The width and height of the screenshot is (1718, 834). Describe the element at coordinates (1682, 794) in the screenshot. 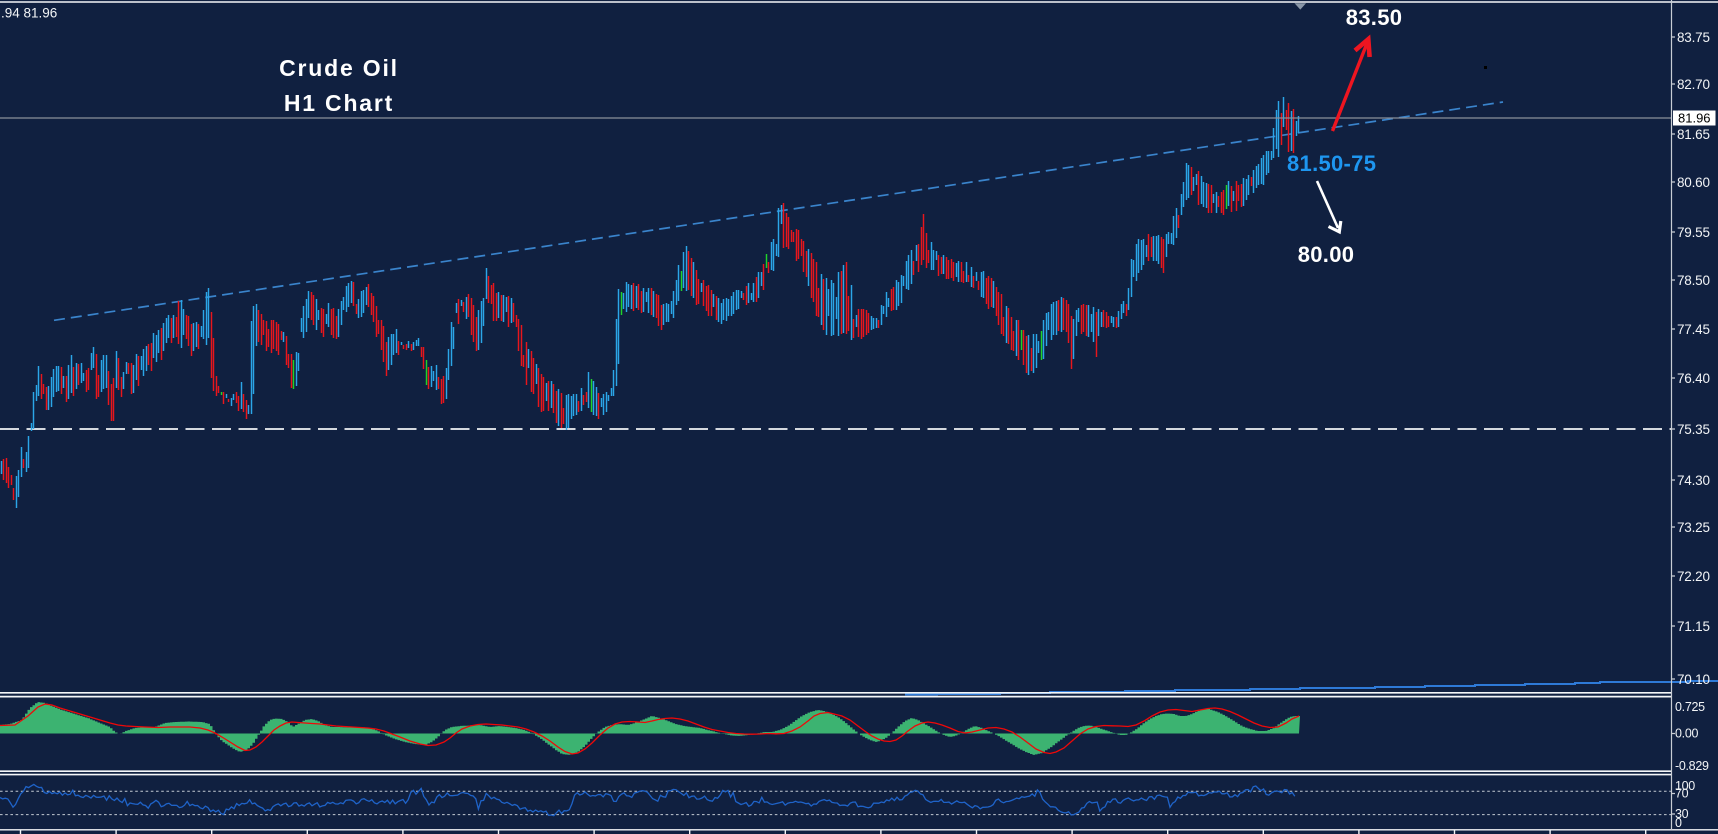

I see `svg-text: 70` at that location.